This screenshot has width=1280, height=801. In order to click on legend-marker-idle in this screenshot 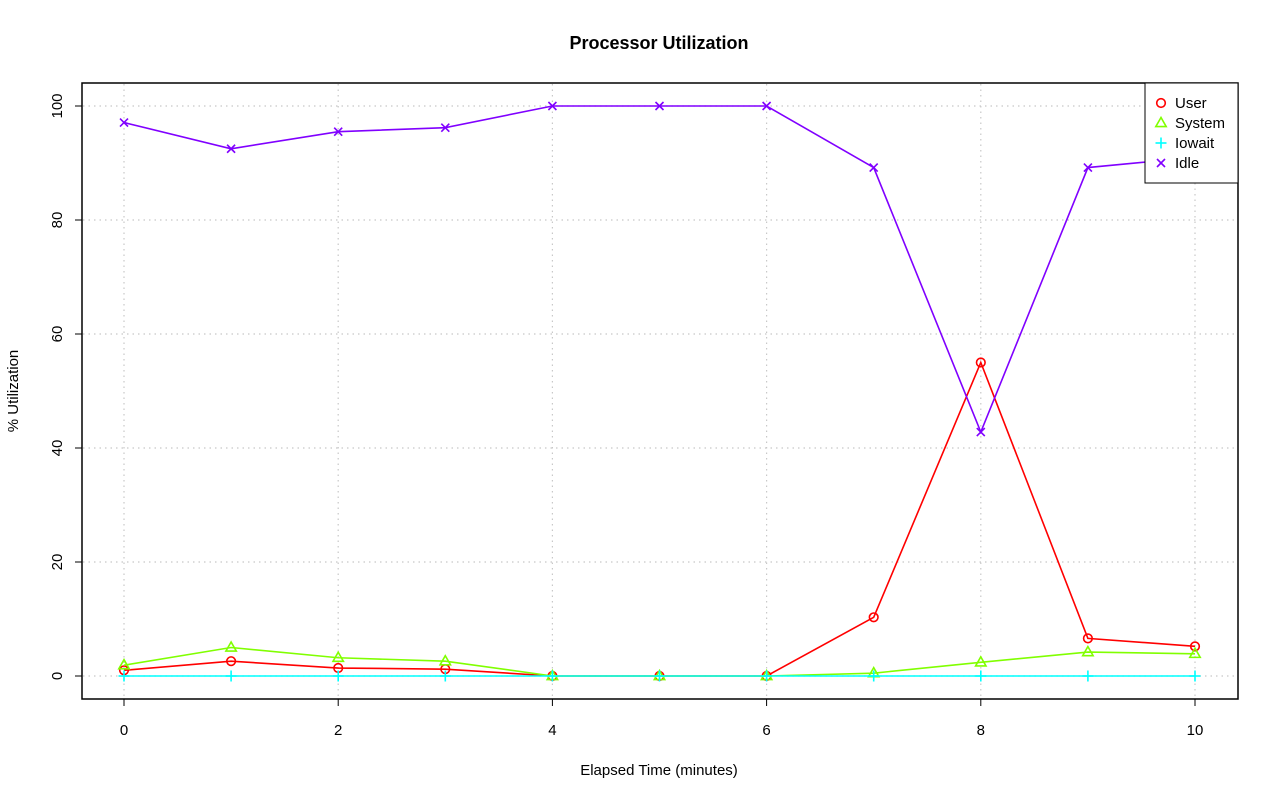, I will do `click(1161, 163)`.